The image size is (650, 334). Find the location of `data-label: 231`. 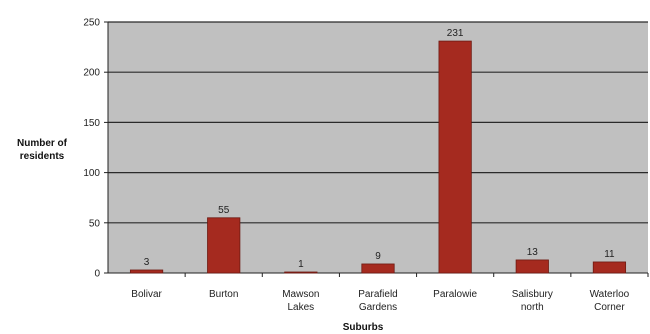

data-label: 231 is located at coordinates (455, 33).